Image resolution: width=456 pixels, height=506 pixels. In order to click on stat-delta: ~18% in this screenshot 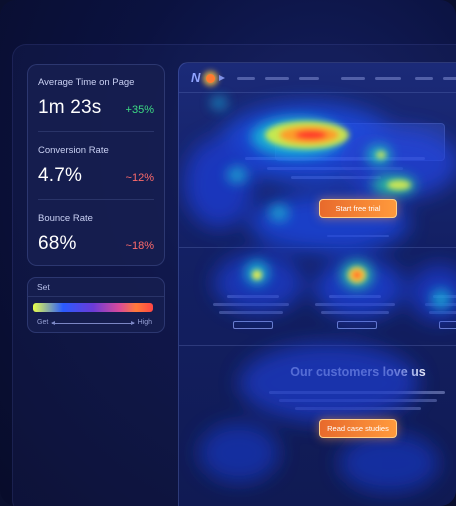, I will do `click(139, 246)`.